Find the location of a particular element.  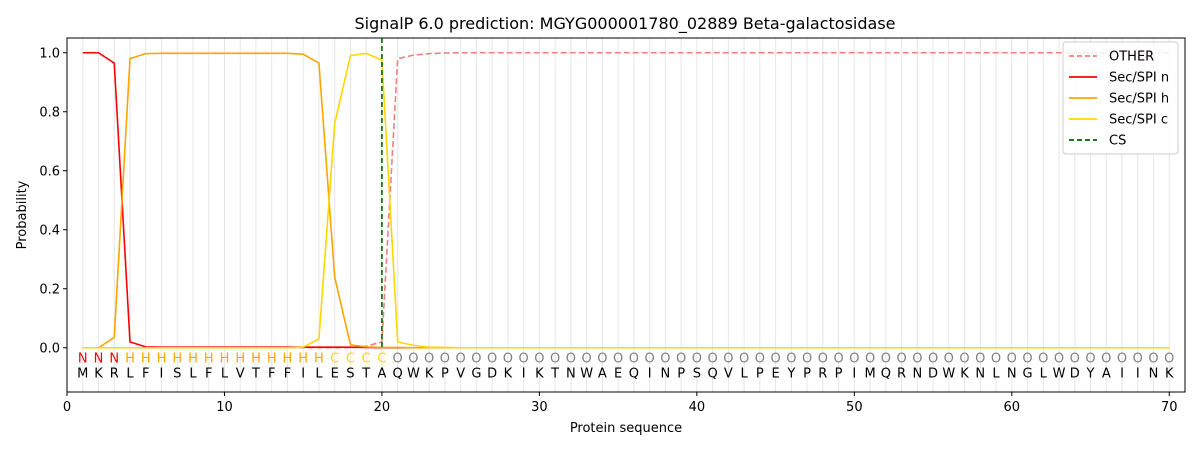

residue-label: M is located at coordinates (82, 373).